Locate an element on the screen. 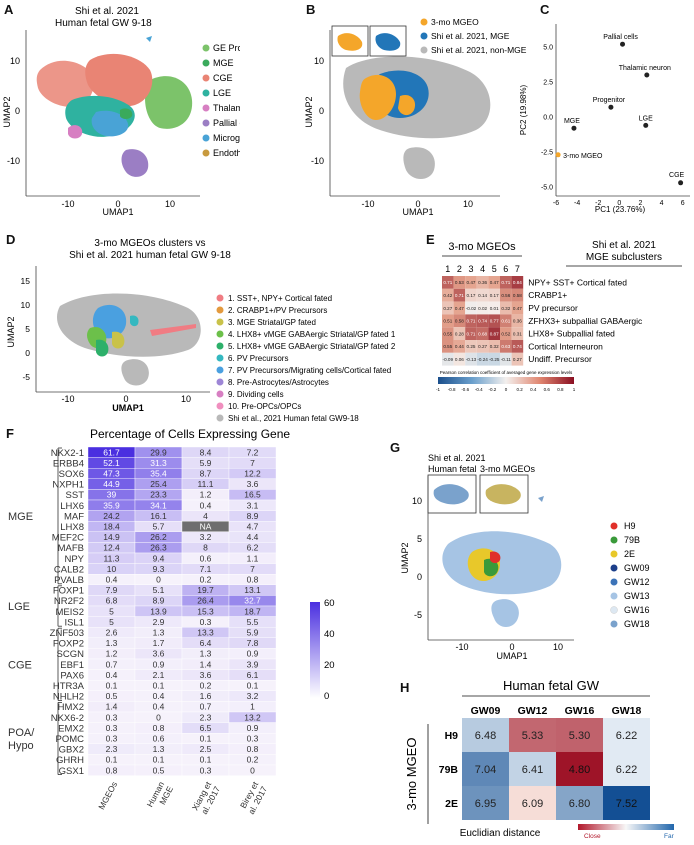 This screenshot has height=845, width=694. panel-f-cell-value: 23.3 is located at coordinates (158, 495).